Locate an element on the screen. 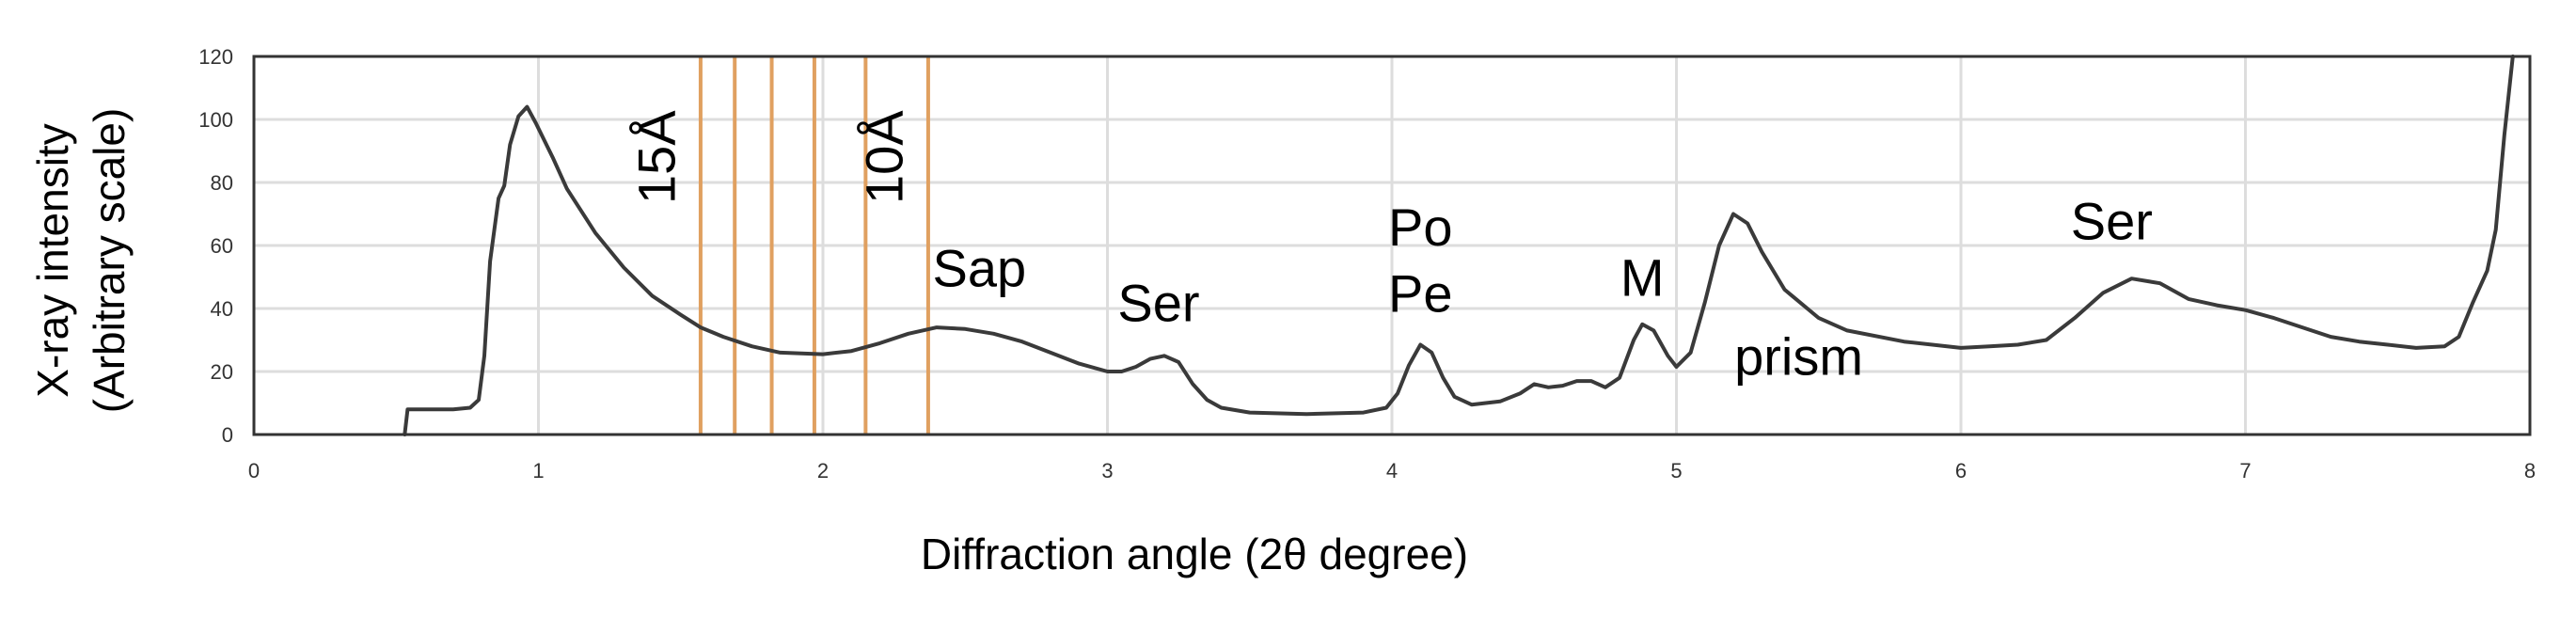 The image size is (2576, 617). y-axis-title-line-1: X-ray intensity is located at coordinates (52, 260).